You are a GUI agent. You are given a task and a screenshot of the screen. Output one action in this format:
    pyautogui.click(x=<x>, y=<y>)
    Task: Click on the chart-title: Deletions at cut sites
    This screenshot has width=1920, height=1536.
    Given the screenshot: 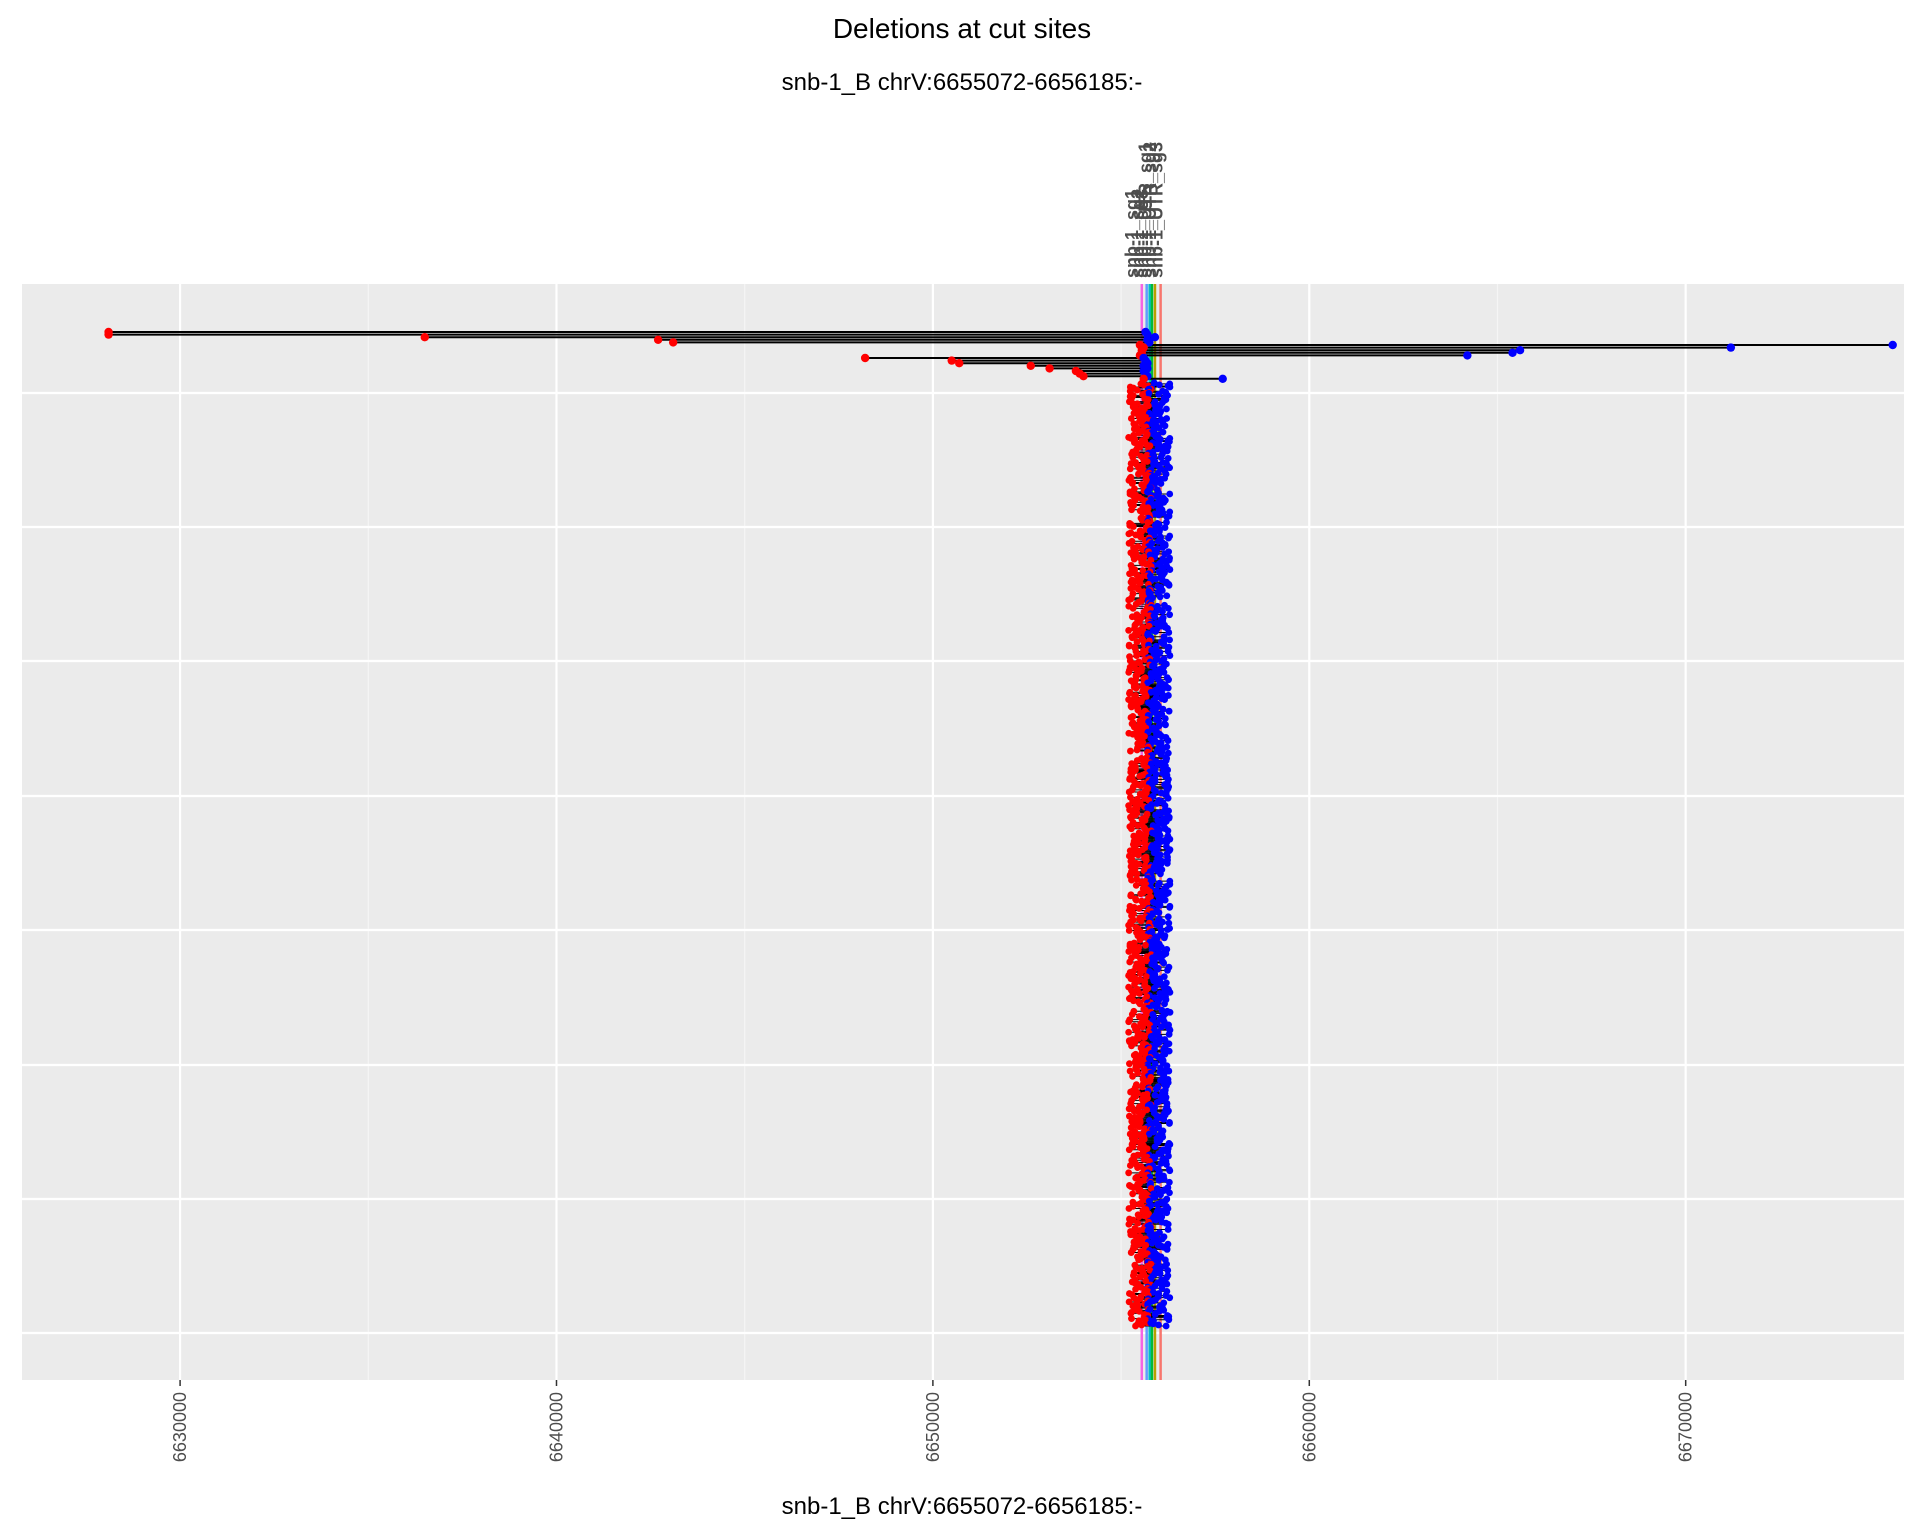 What is the action you would take?
    pyautogui.click(x=962, y=28)
    